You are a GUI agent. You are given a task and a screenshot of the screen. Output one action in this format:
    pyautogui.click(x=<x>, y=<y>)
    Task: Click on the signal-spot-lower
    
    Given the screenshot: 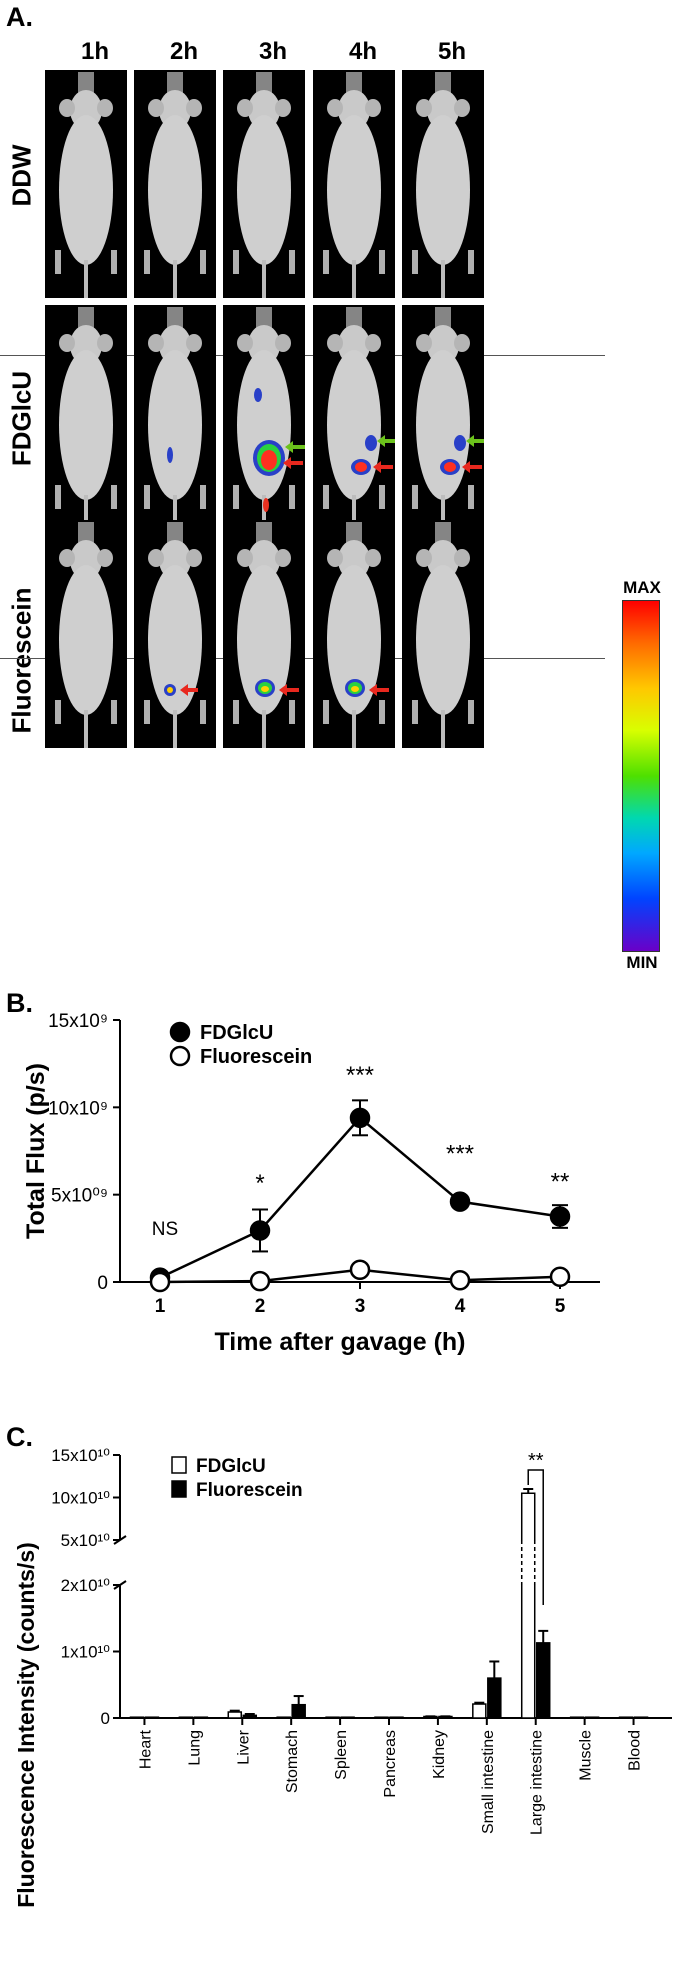 What is the action you would take?
    pyautogui.click(x=266, y=505)
    